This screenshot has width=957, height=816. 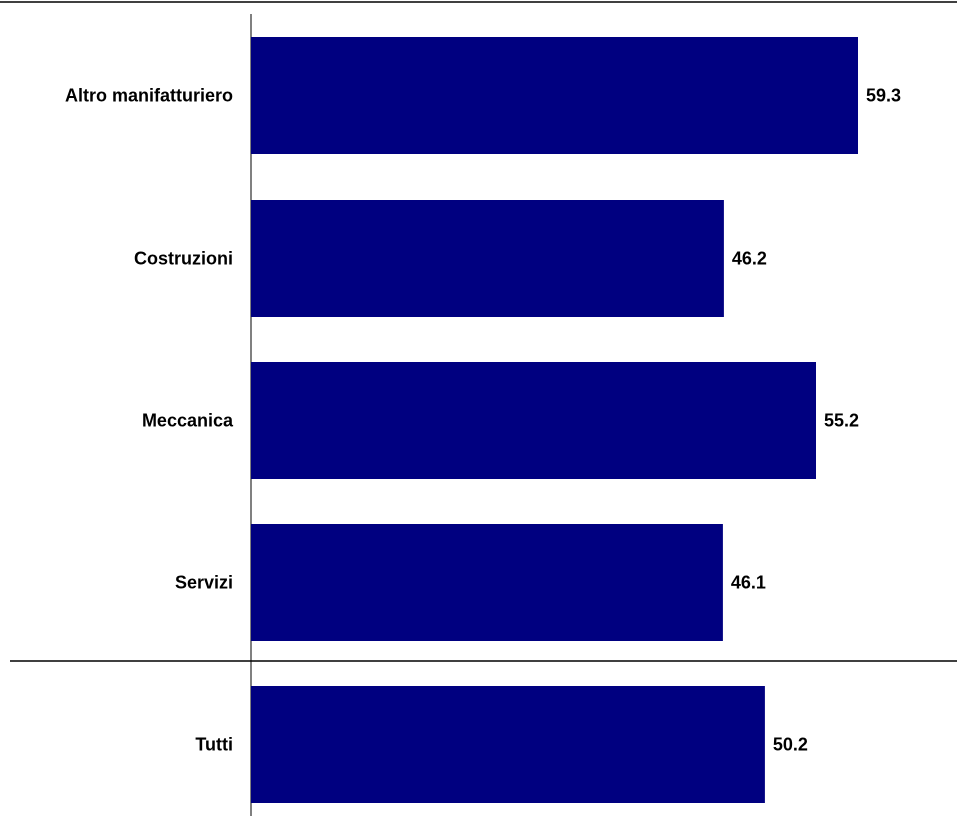 I want to click on value-label-tutti: 50.2, so click(x=790, y=745).